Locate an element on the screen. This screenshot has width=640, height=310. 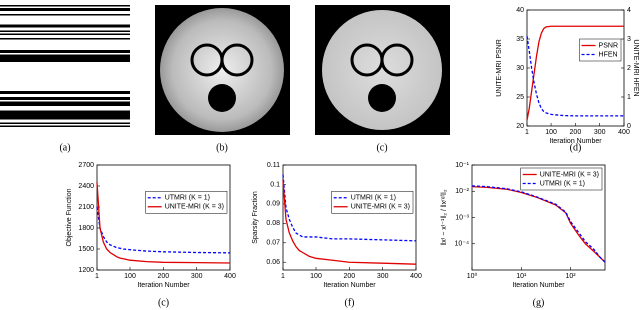
reconstruction-image is located at coordinates (222, 70).